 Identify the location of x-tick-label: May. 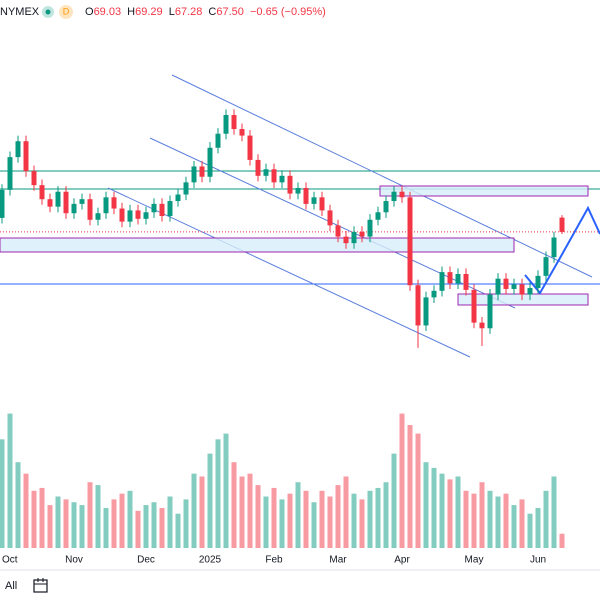
(474, 560).